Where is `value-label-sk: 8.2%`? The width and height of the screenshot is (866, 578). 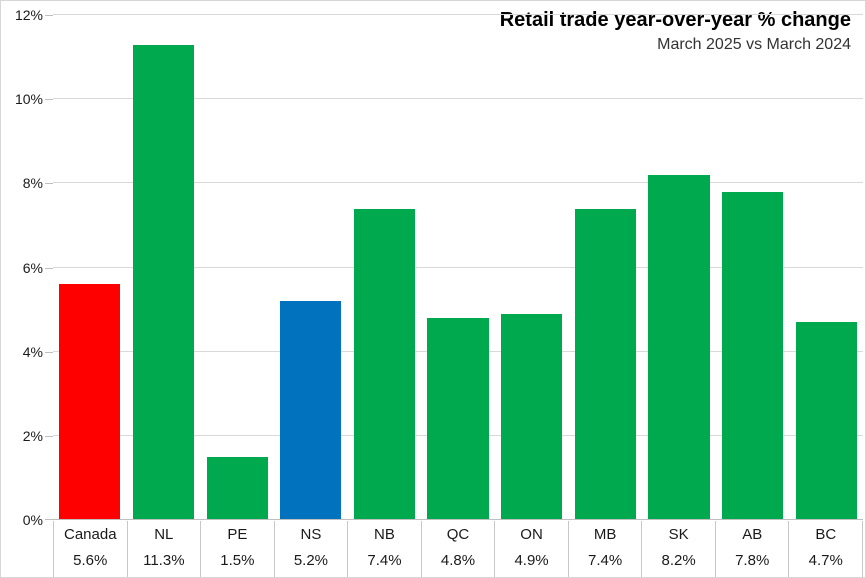 value-label-sk: 8.2% is located at coordinates (678, 561).